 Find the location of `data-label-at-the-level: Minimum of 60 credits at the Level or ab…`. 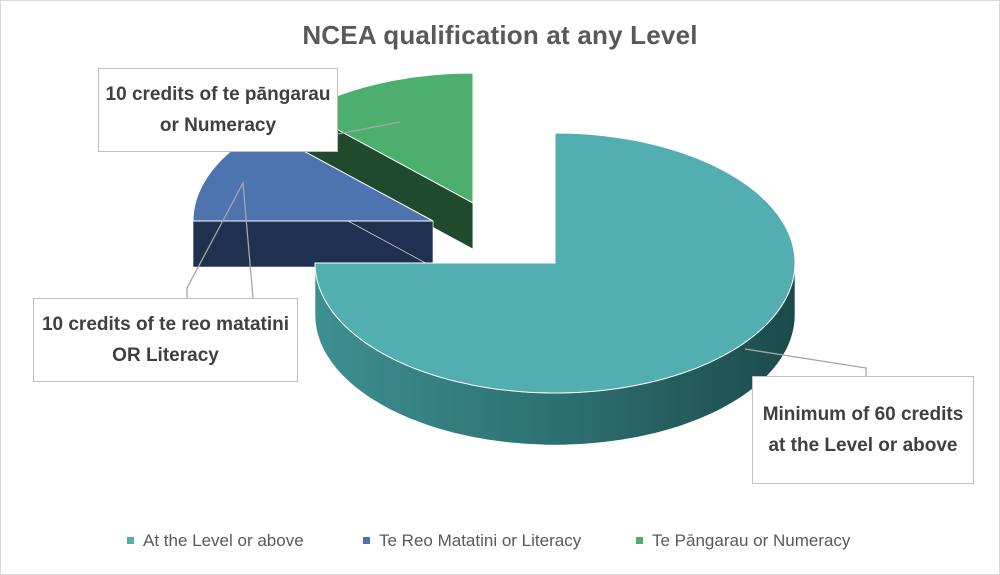

data-label-at-the-level: Minimum of 60 credits at the Level or ab… is located at coordinates (863, 430).